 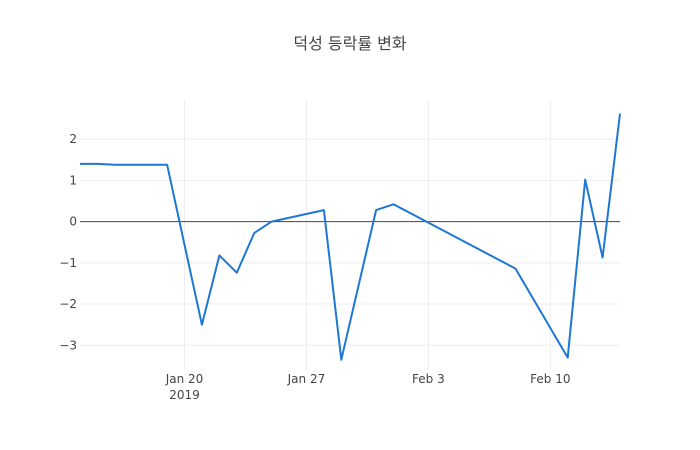 What do you see at coordinates (68, 345) in the screenshot?
I see `y-tick-label: −3` at bounding box center [68, 345].